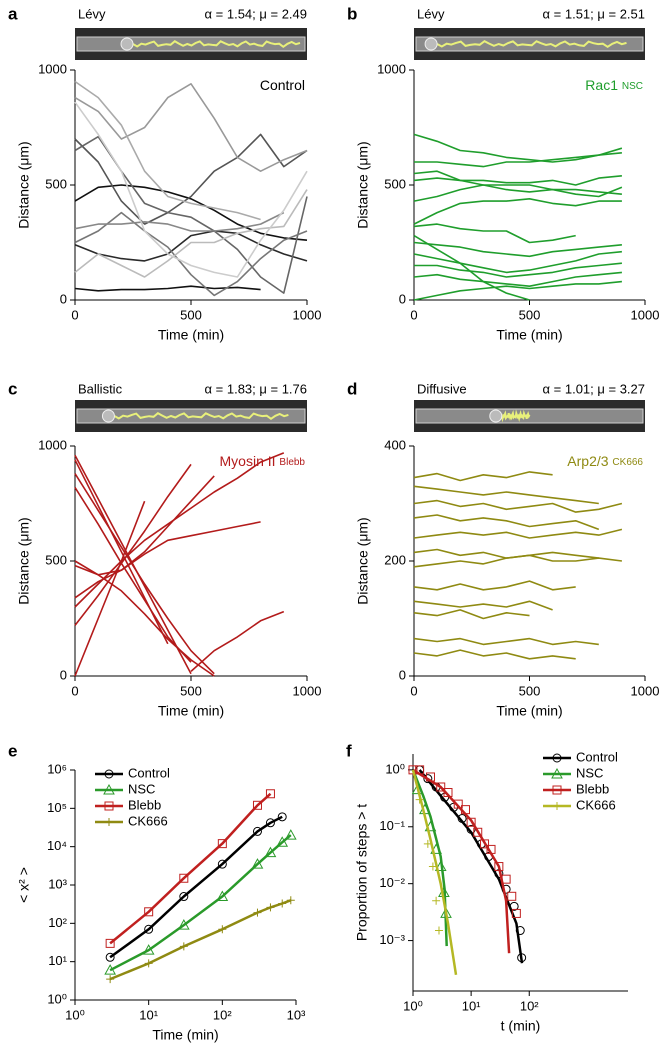  Describe the element at coordinates (201, 416) in the screenshot. I see `cell-track` at that location.